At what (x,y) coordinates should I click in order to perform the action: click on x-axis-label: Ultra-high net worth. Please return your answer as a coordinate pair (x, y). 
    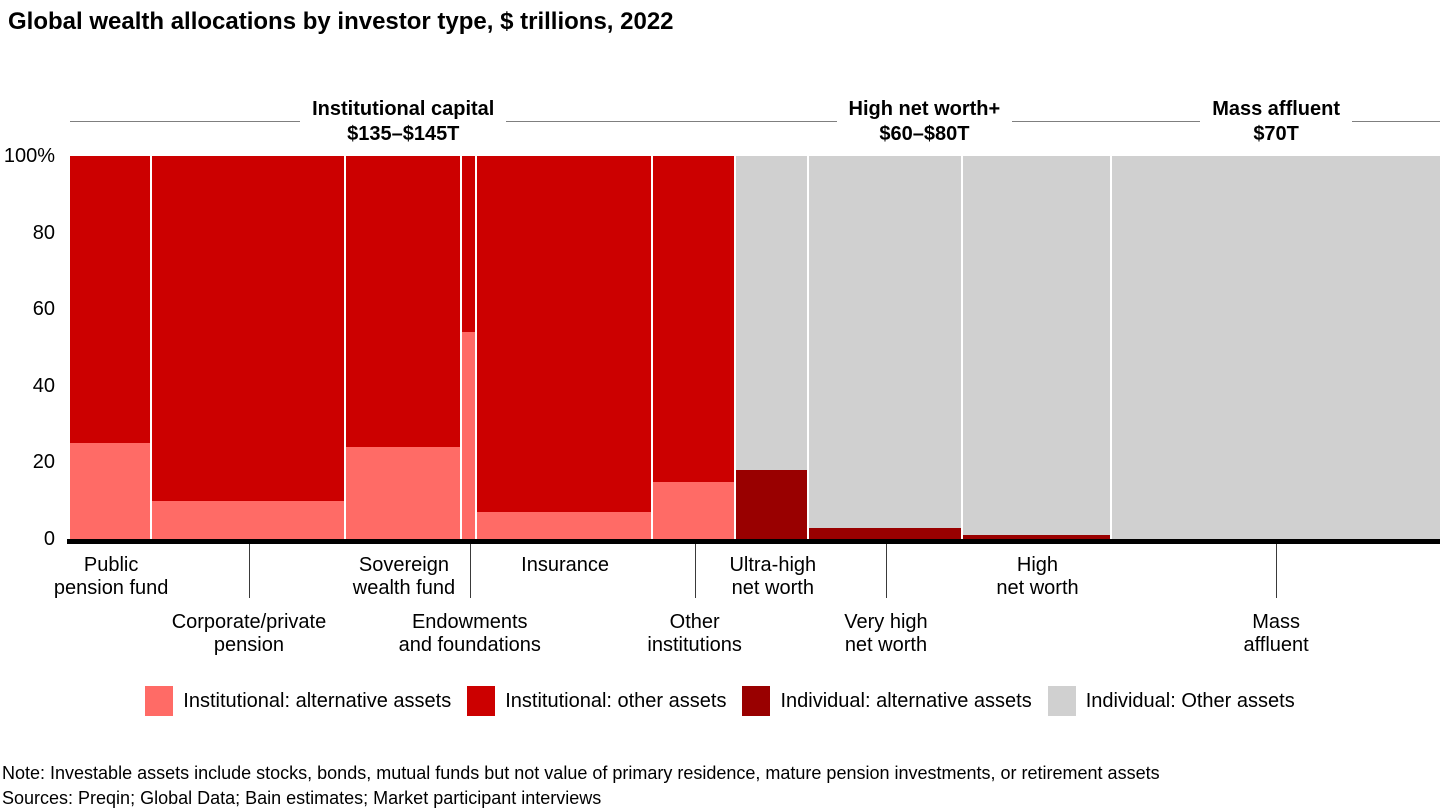
    Looking at the image, I should click on (773, 576).